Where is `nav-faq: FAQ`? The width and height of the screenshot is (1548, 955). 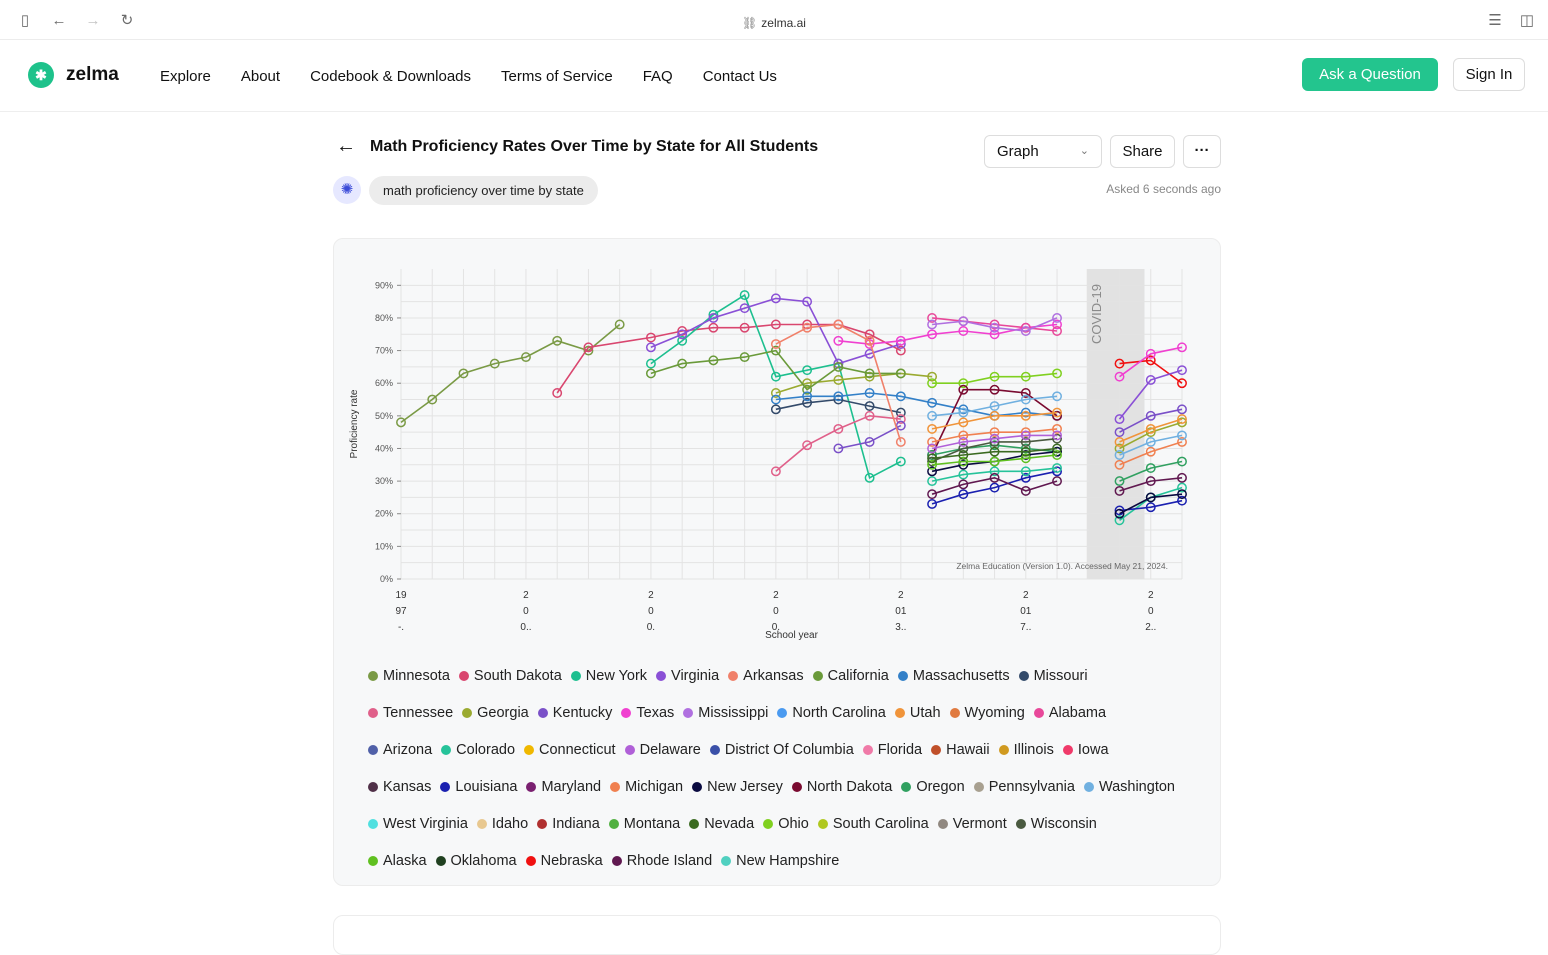
nav-faq: FAQ is located at coordinates (657, 76).